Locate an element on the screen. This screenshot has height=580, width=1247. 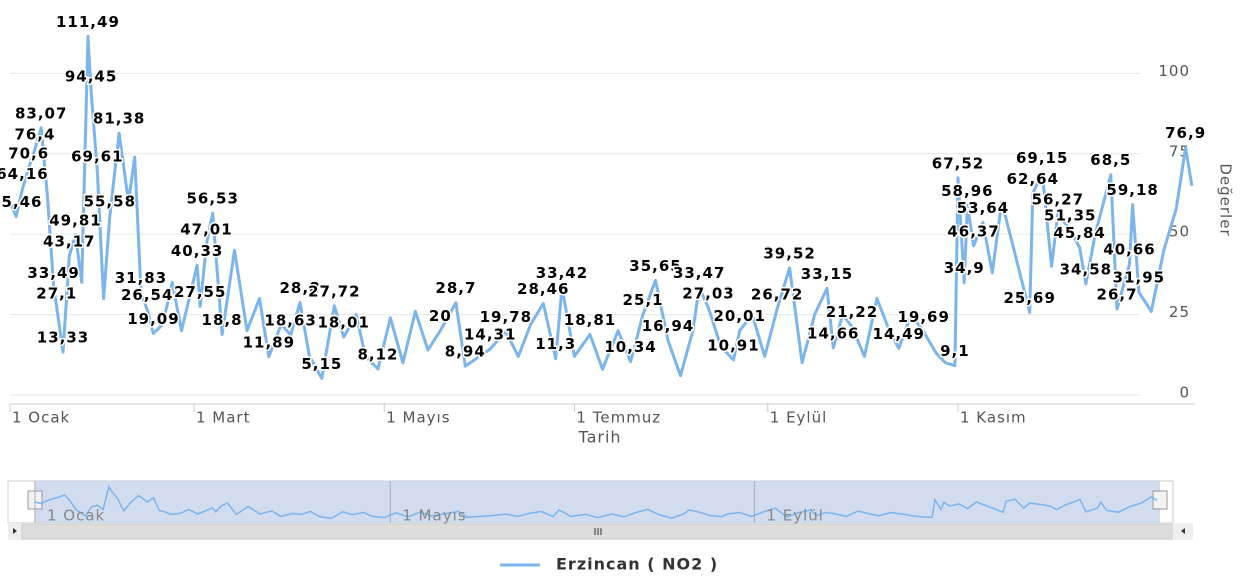
data-label: 20,01 is located at coordinates (739, 316).